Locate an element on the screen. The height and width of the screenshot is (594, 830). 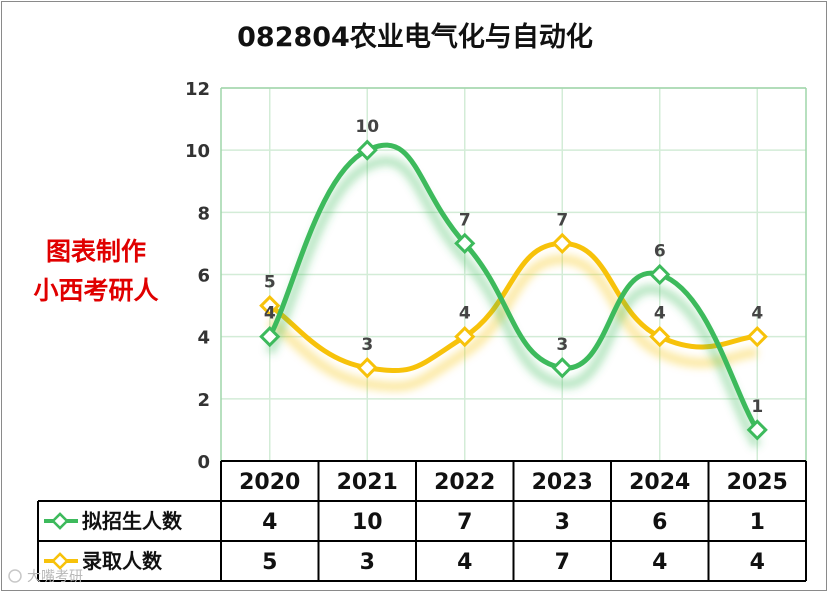
data-label: 1 is located at coordinates (757, 407).